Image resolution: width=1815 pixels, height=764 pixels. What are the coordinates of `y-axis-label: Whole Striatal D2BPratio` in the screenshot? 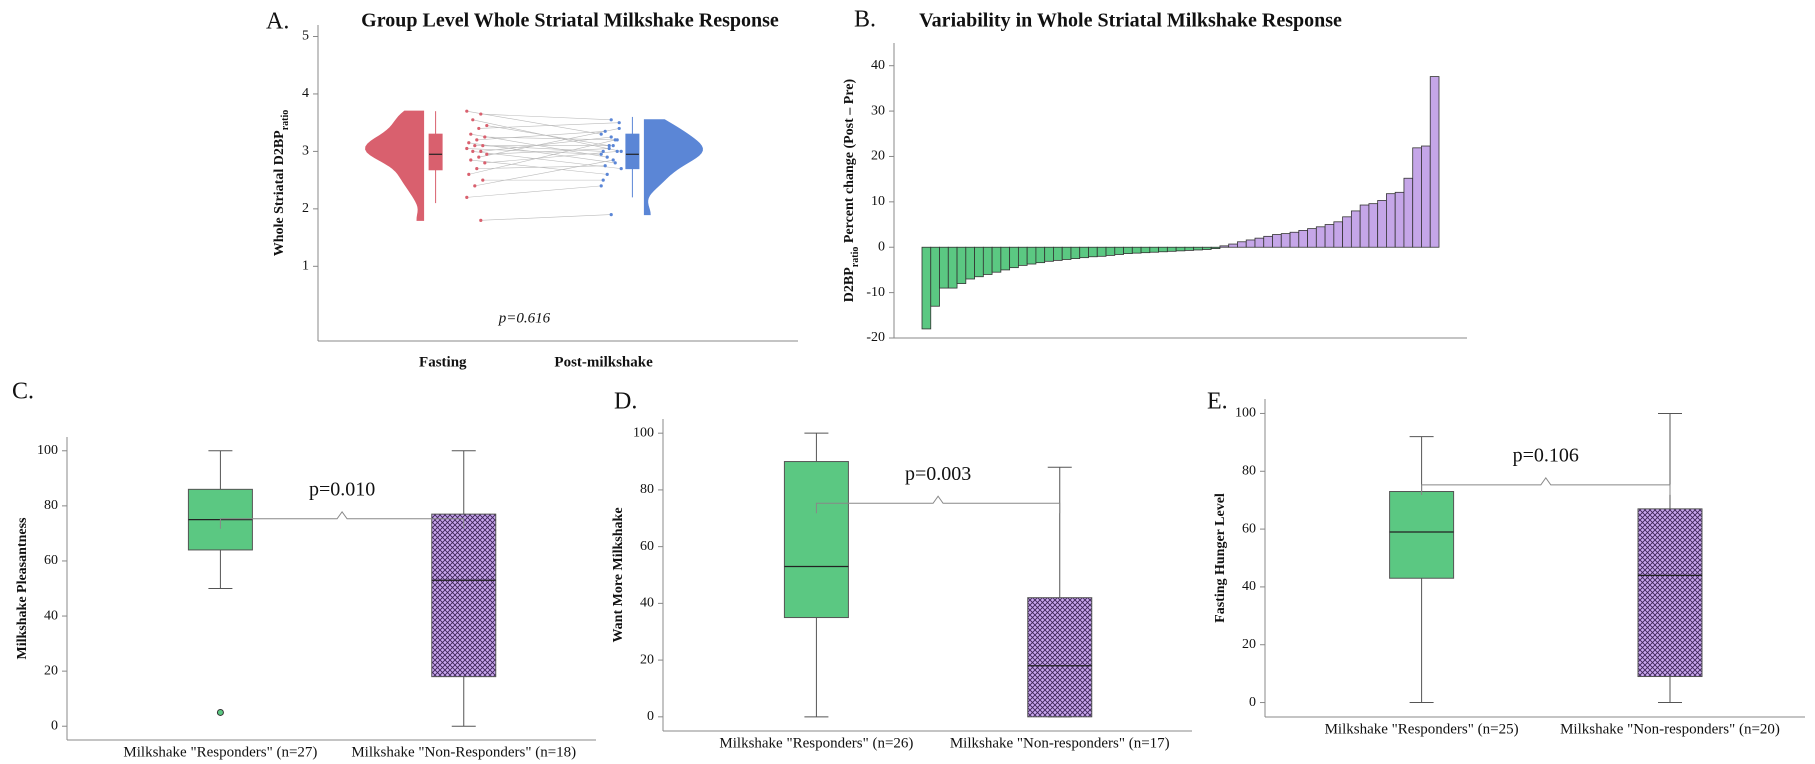 It's located at (281, 183).